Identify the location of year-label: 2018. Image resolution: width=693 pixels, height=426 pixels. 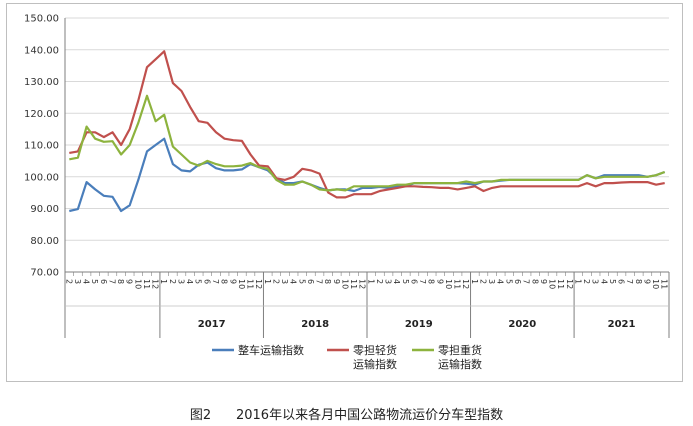
(315, 324).